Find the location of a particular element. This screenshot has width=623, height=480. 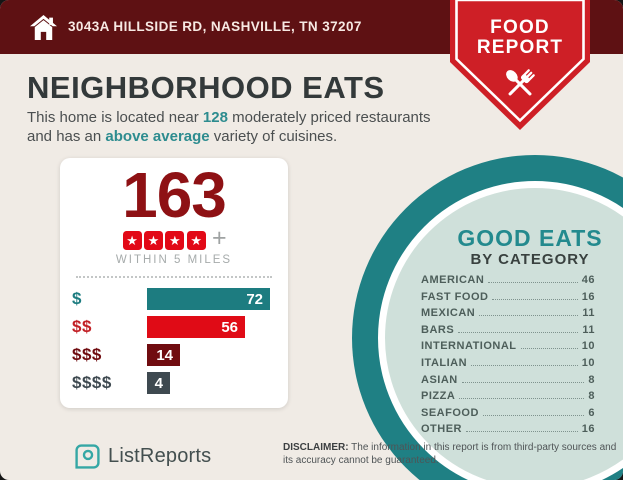

category-list: AMERICAN 46 FAST FOOD 16 MEXICAN 11 is located at coordinates (508, 357).